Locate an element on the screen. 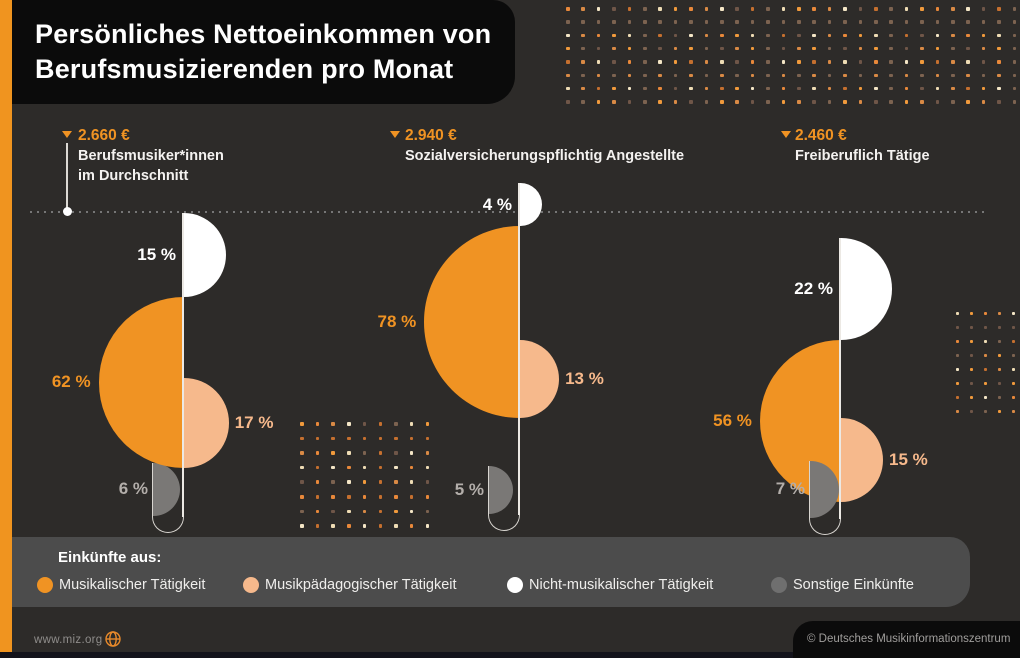 The image size is (1020, 658). legend-label-musikalischer-t-tigkeit: Musikalischer Tätigkeit is located at coordinates (132, 585).